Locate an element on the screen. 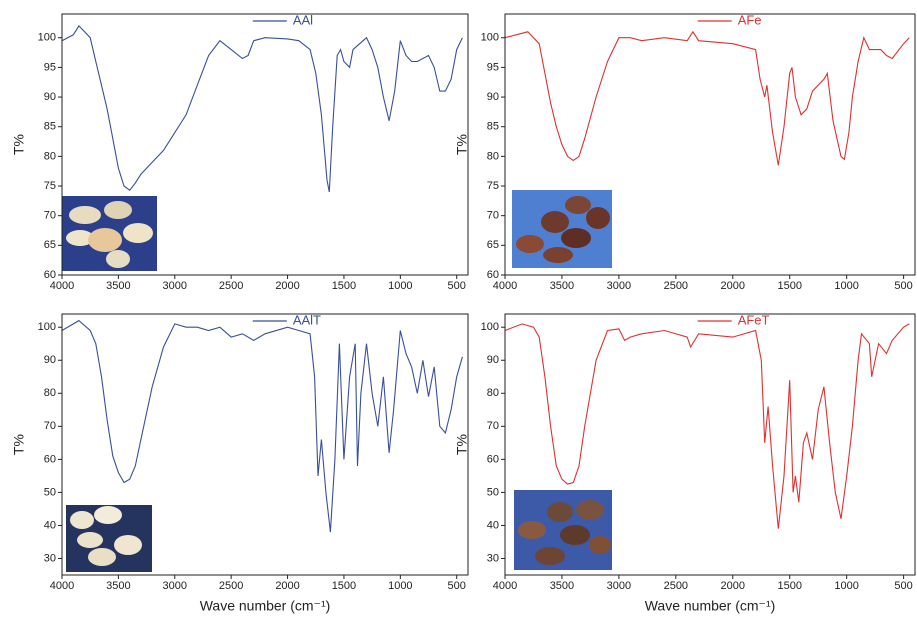 This screenshot has width=917, height=618. legend-label: AAlT is located at coordinates (307, 319).